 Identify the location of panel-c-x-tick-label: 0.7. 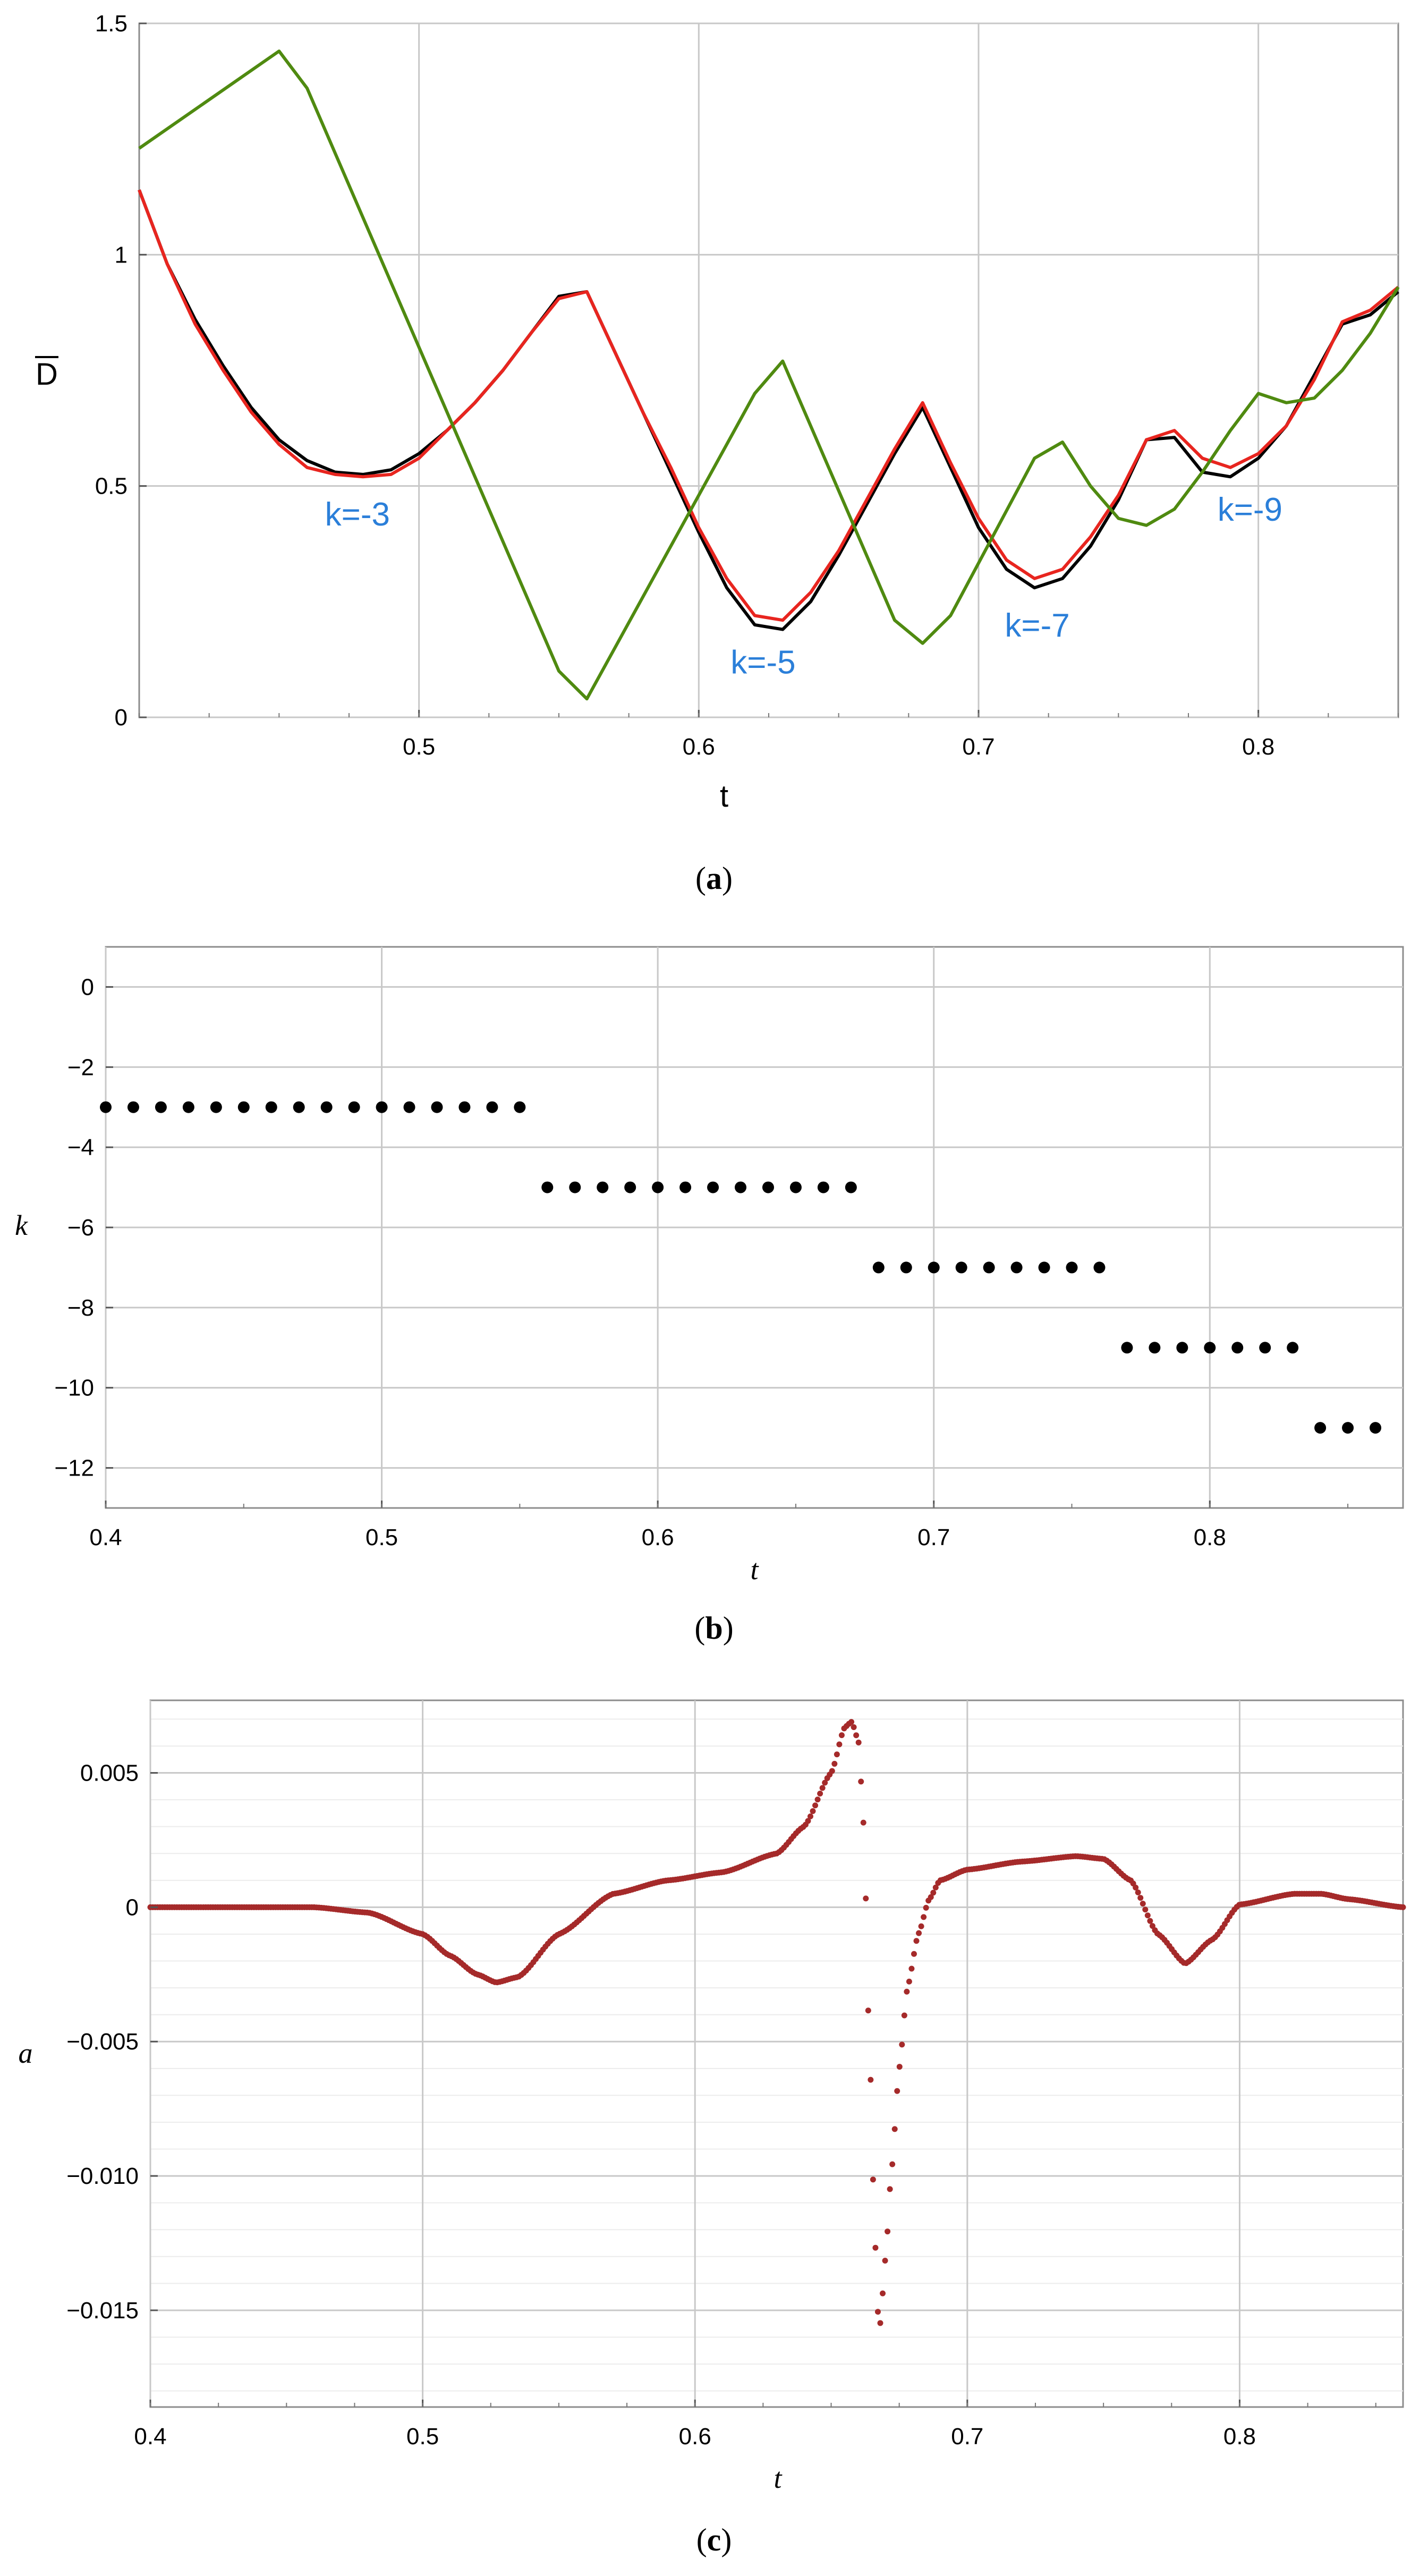
(967, 2437).